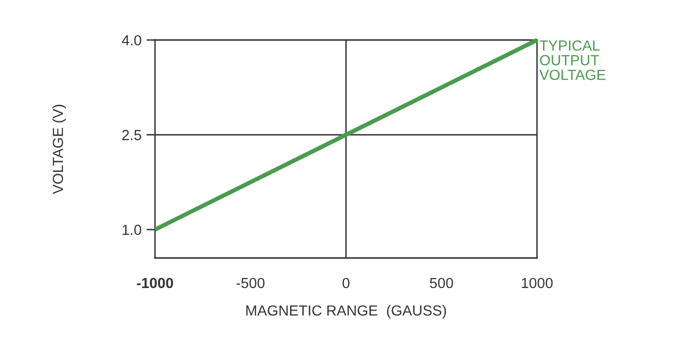 The height and width of the screenshot is (348, 700). What do you see at coordinates (346, 311) in the screenshot?
I see `x-axis-title: MAGNETIC RANGE (GAUSS)` at bounding box center [346, 311].